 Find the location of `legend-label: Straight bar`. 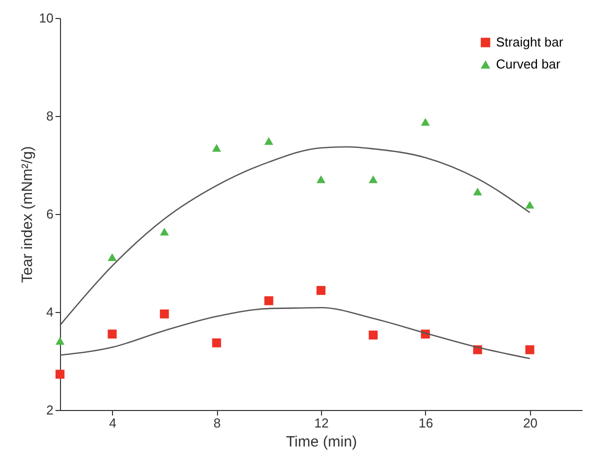

legend-label: Straight bar is located at coordinates (530, 42).